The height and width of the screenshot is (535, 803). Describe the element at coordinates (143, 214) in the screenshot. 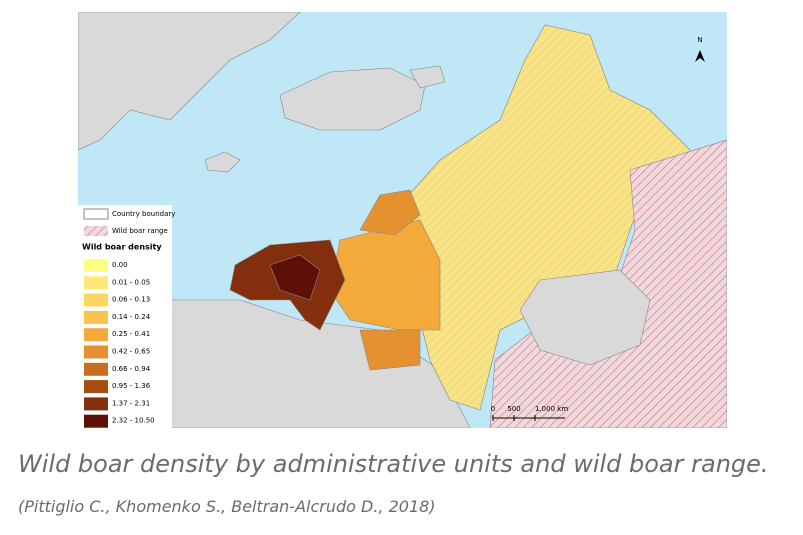

I see `legend-label: Country boundary` at that location.